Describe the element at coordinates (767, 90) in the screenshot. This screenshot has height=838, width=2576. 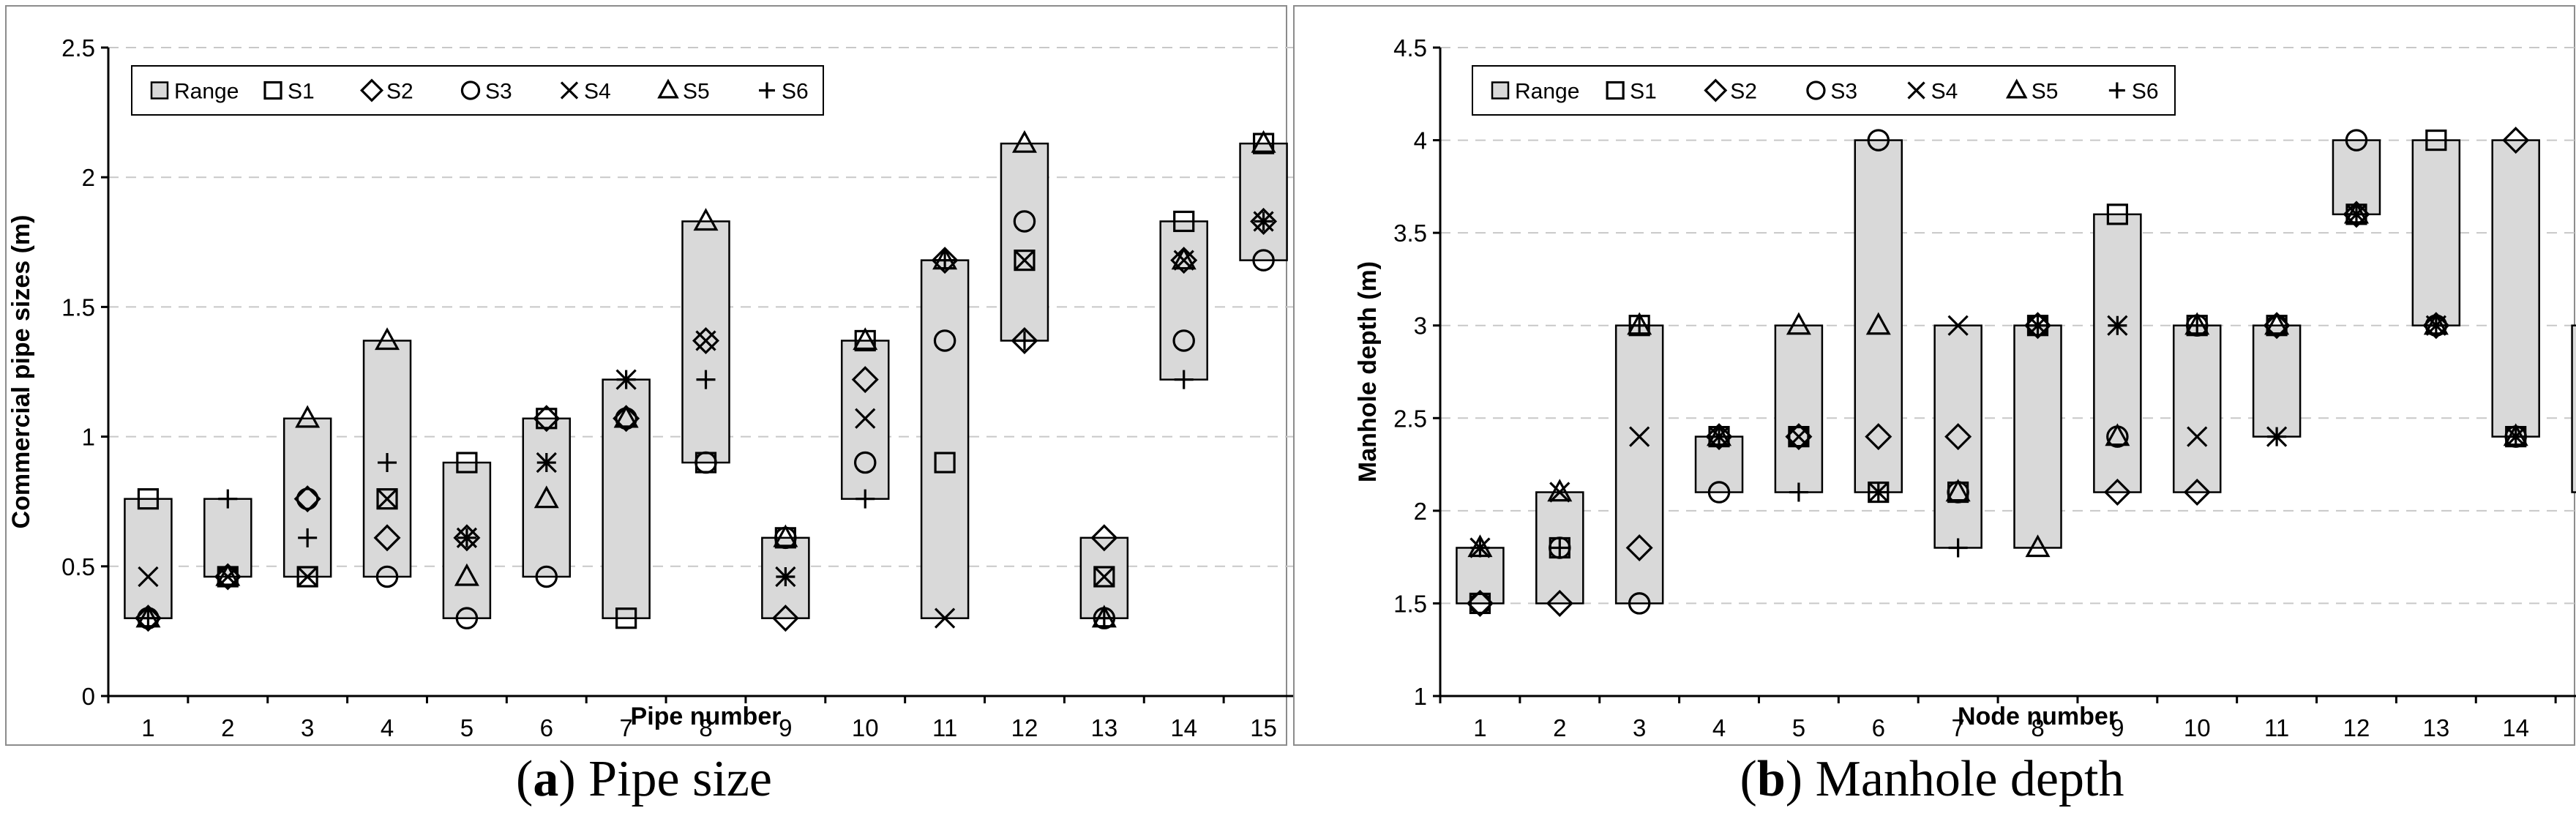
I see `legend-marker-s6` at that location.